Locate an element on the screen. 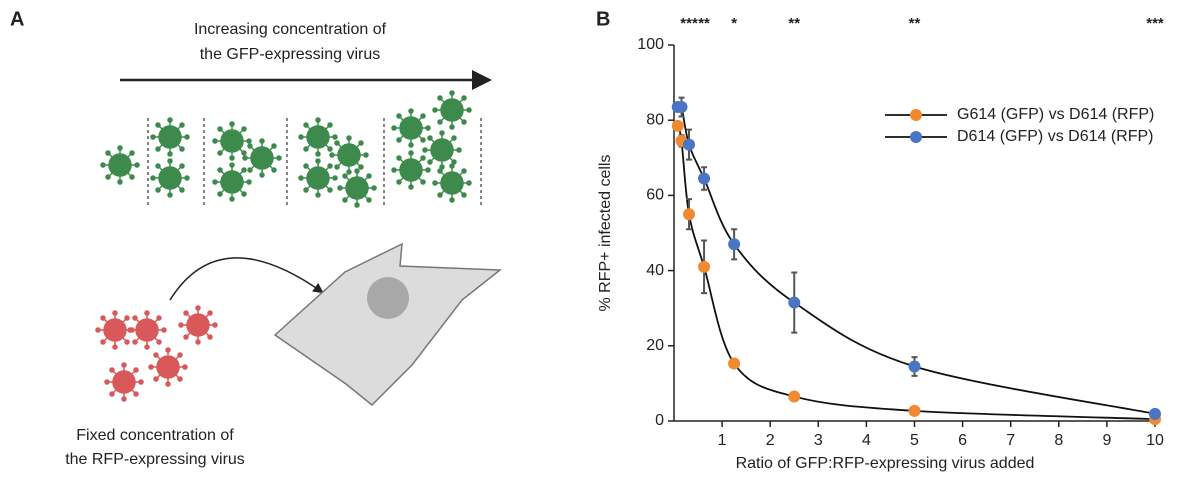  x-tick-label: 9 is located at coordinates (1106, 440).